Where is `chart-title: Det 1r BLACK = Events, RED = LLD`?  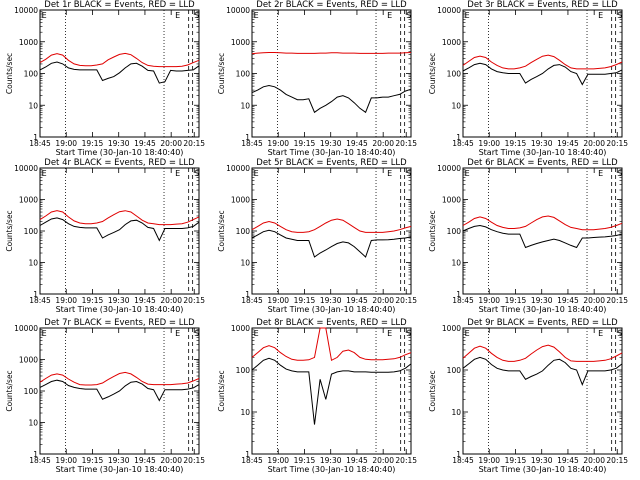 chart-title: Det 1r BLACK = Events, RED = LLD is located at coordinates (119, 5).